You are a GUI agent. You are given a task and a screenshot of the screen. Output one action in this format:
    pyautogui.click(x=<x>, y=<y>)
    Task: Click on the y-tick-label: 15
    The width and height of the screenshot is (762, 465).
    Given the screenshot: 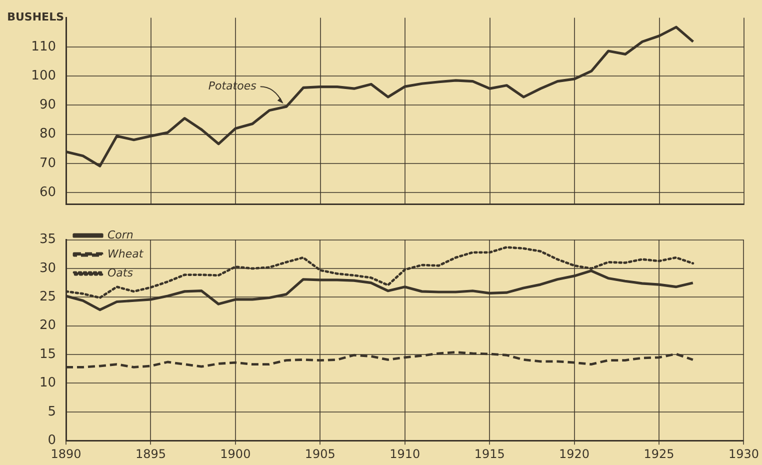 What is the action you would take?
    pyautogui.click(x=47, y=354)
    